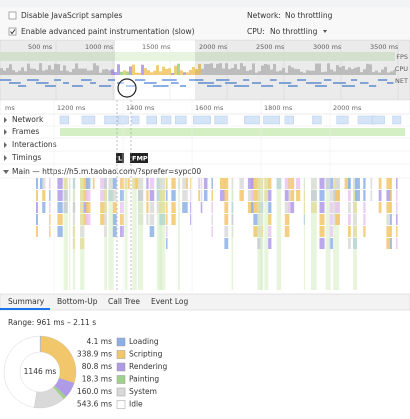 The image size is (410, 419). What do you see at coordinates (99, 47) in the screenshot?
I see `overview-tick: 1000 ms` at bounding box center [99, 47].